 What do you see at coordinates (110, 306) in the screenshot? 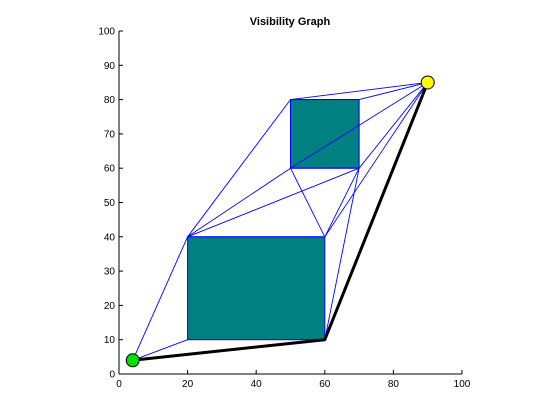
I see `y-tick-label: 20` at bounding box center [110, 306].